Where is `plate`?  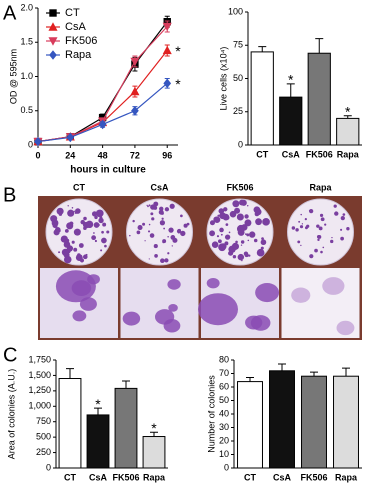 plate is located at coordinates (320, 232).